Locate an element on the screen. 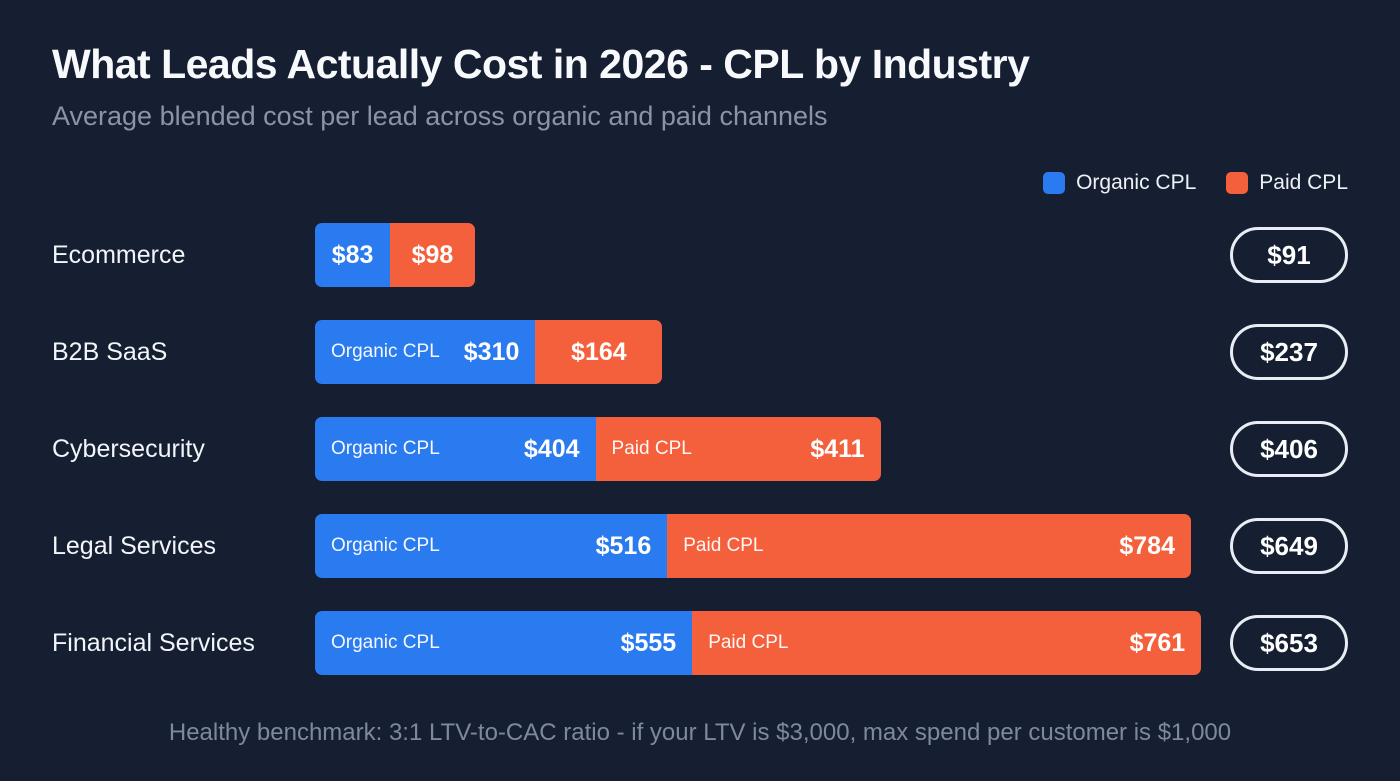 The width and height of the screenshot is (1400, 781). legend-label-organic: Organic CPL is located at coordinates (1136, 182).